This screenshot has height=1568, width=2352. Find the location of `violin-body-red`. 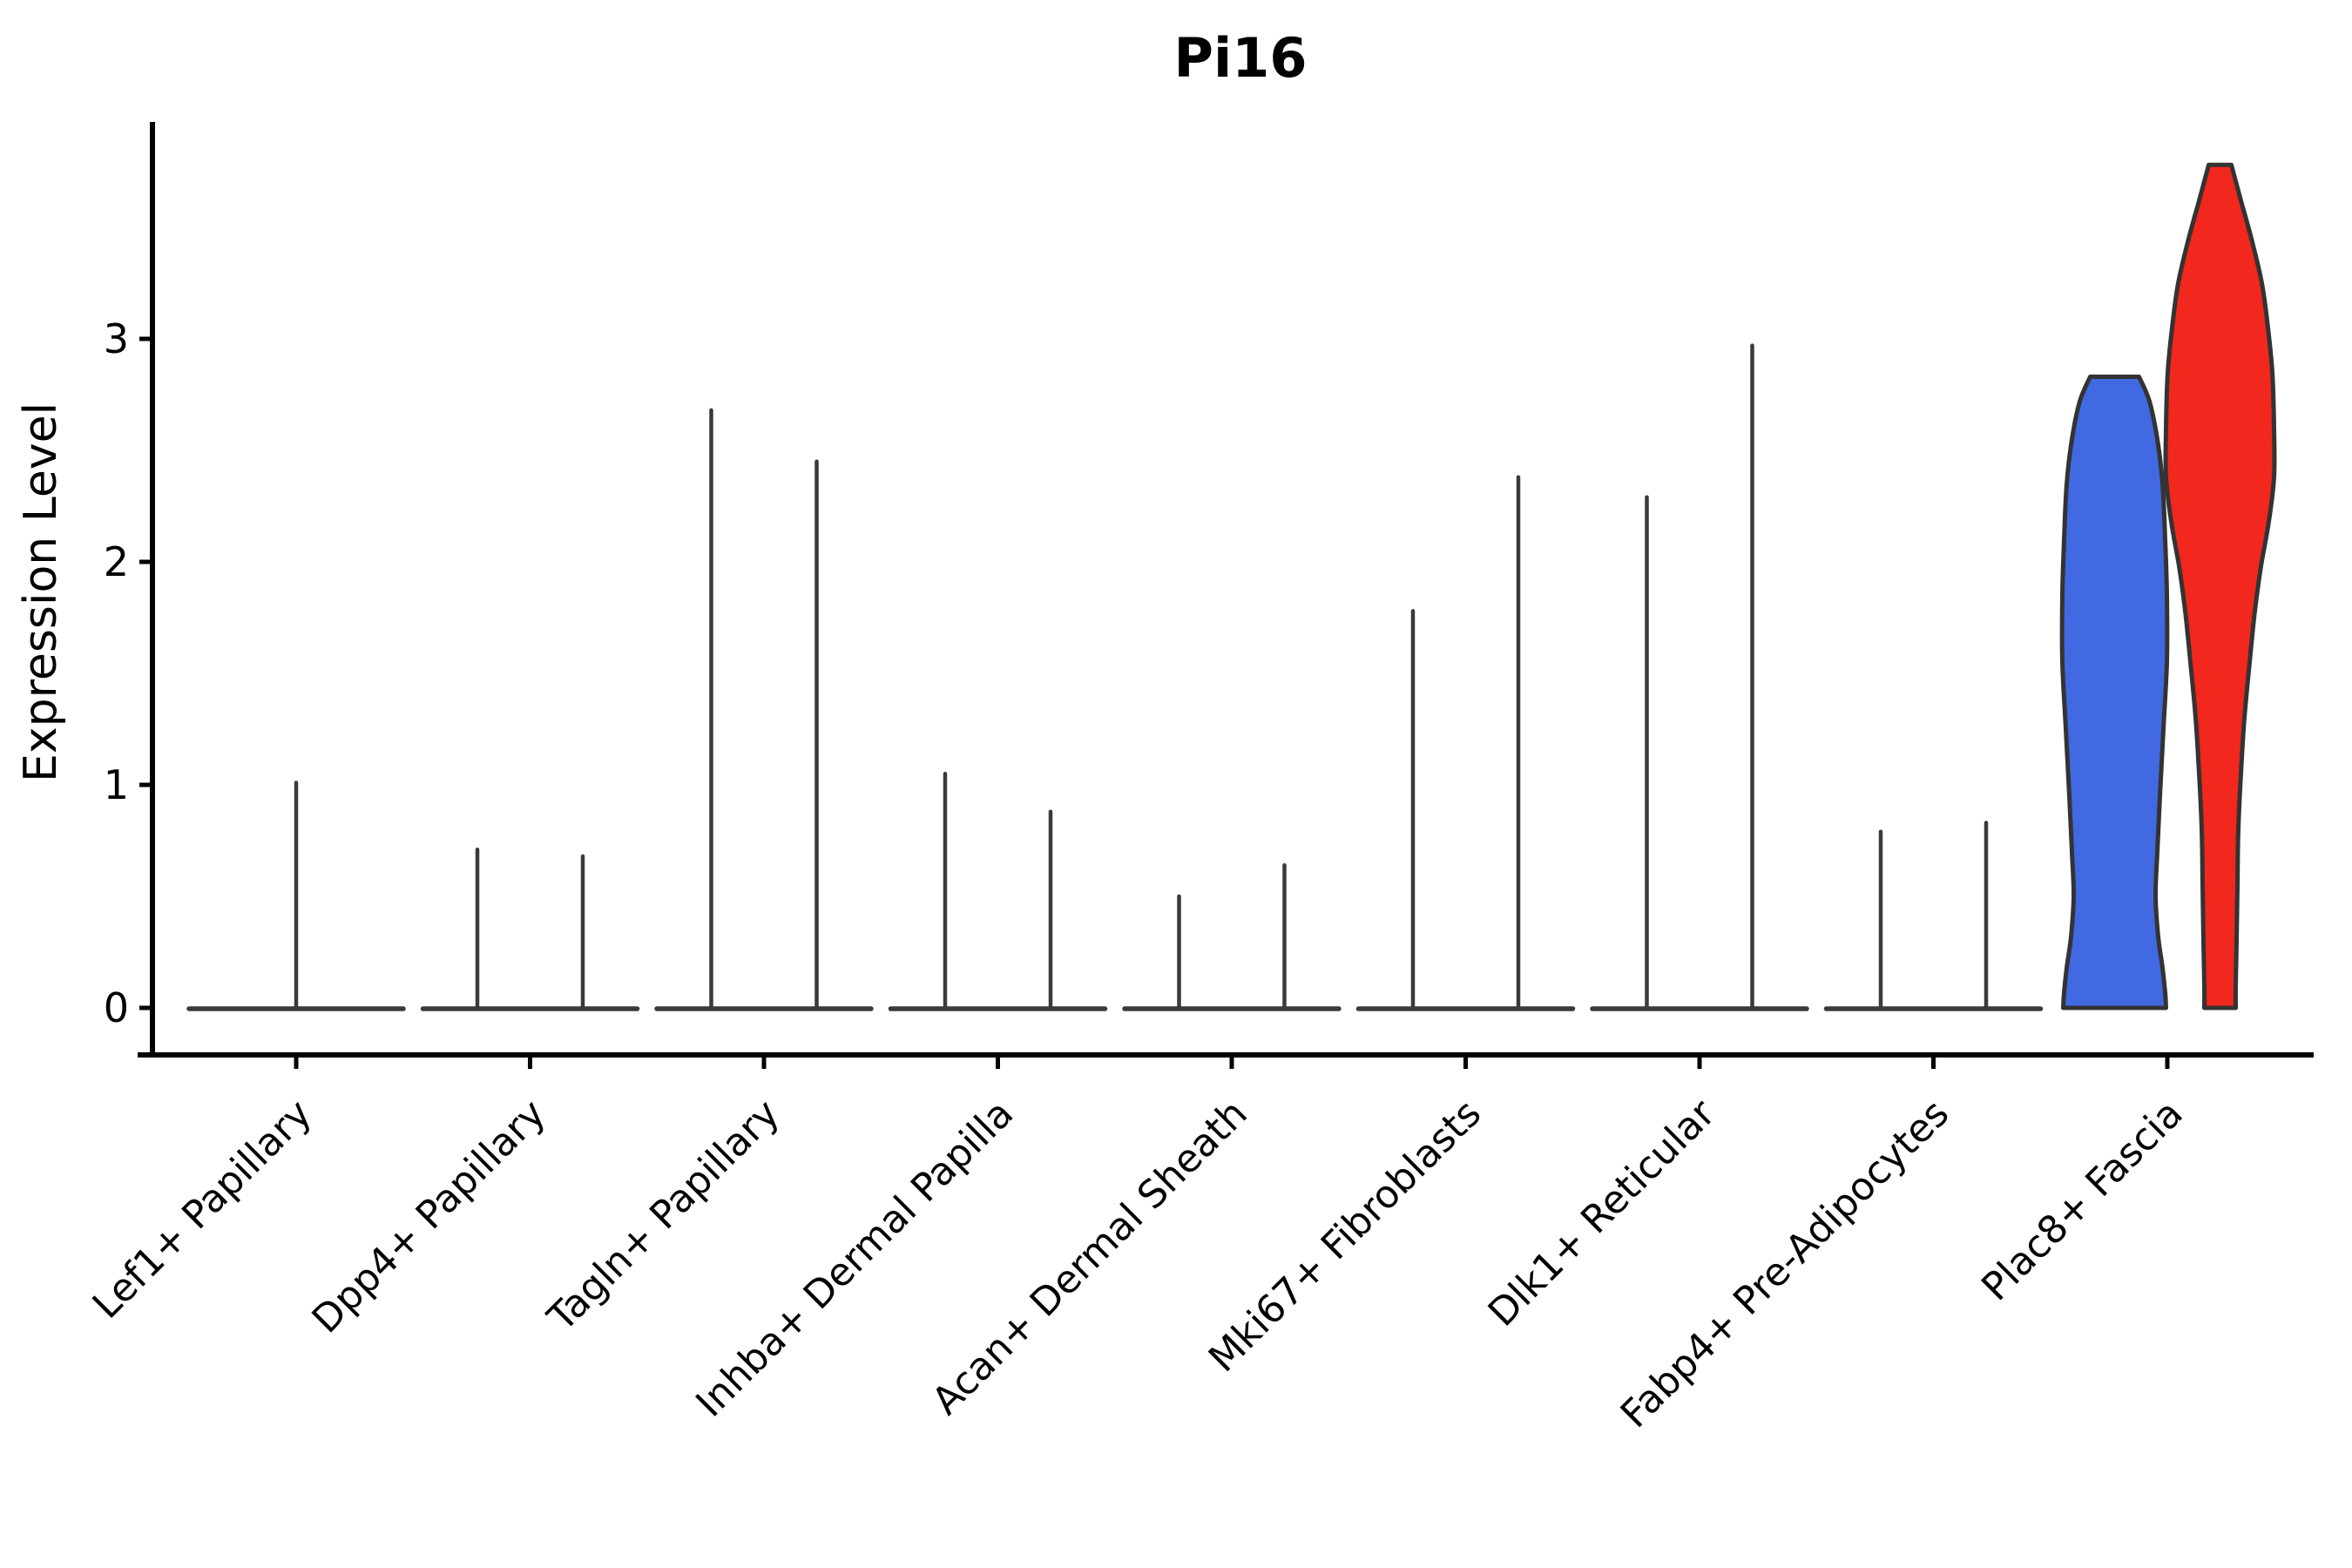

violin-body-red is located at coordinates (2220, 586).